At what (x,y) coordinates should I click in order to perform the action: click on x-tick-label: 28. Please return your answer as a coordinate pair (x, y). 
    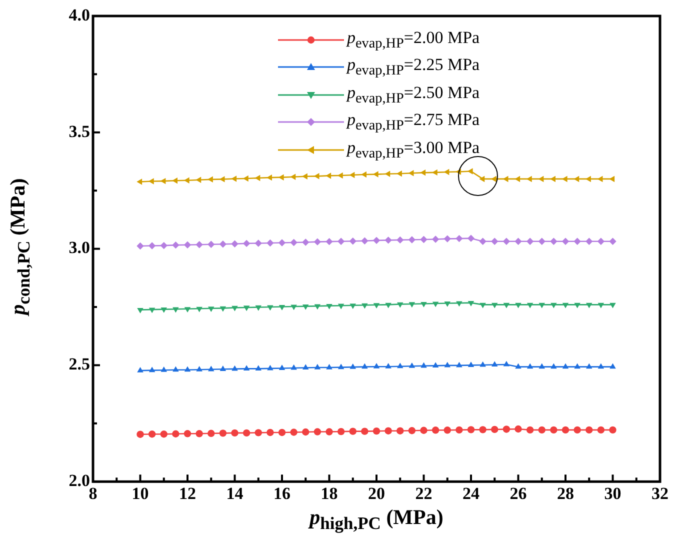
    Looking at the image, I should click on (565, 494).